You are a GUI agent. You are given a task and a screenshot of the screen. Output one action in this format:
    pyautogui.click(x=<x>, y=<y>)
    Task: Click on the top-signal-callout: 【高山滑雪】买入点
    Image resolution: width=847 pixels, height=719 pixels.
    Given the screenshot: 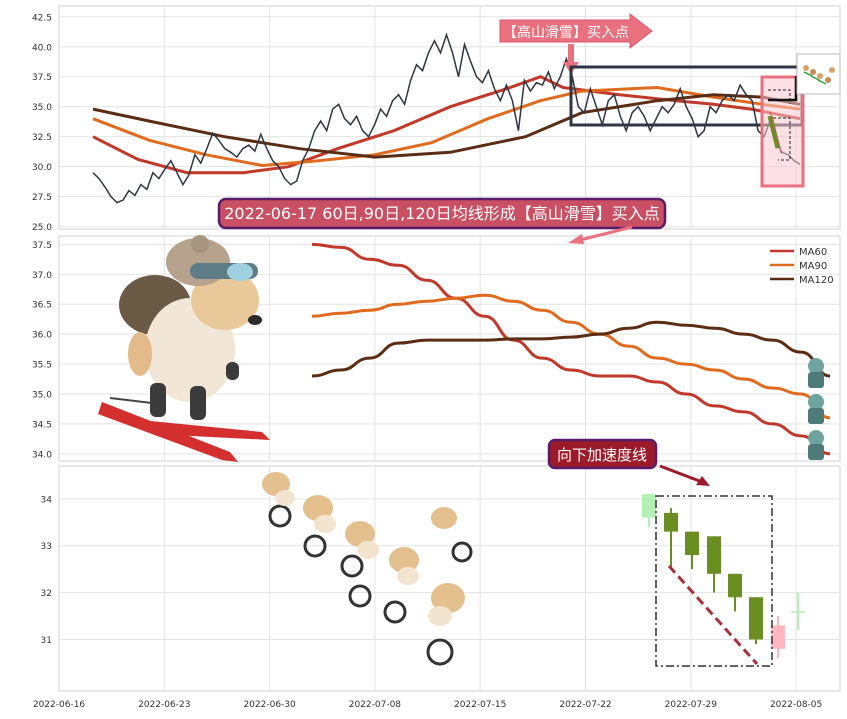 What is the action you would take?
    pyautogui.click(x=576, y=43)
    